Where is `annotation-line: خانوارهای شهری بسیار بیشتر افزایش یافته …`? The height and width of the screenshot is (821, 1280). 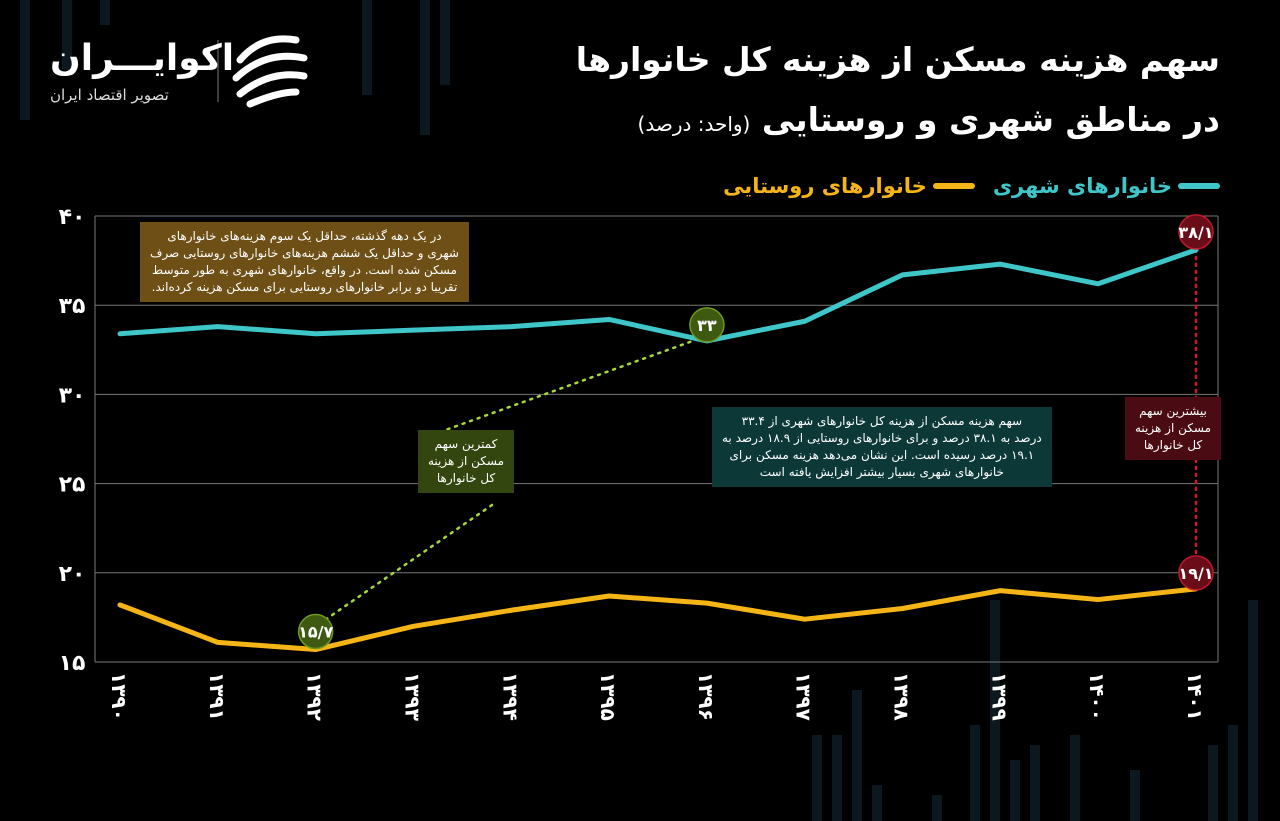
annotation-line: خانوارهای شهری بسیار بیشتر افزایش یافته … is located at coordinates (881, 472).